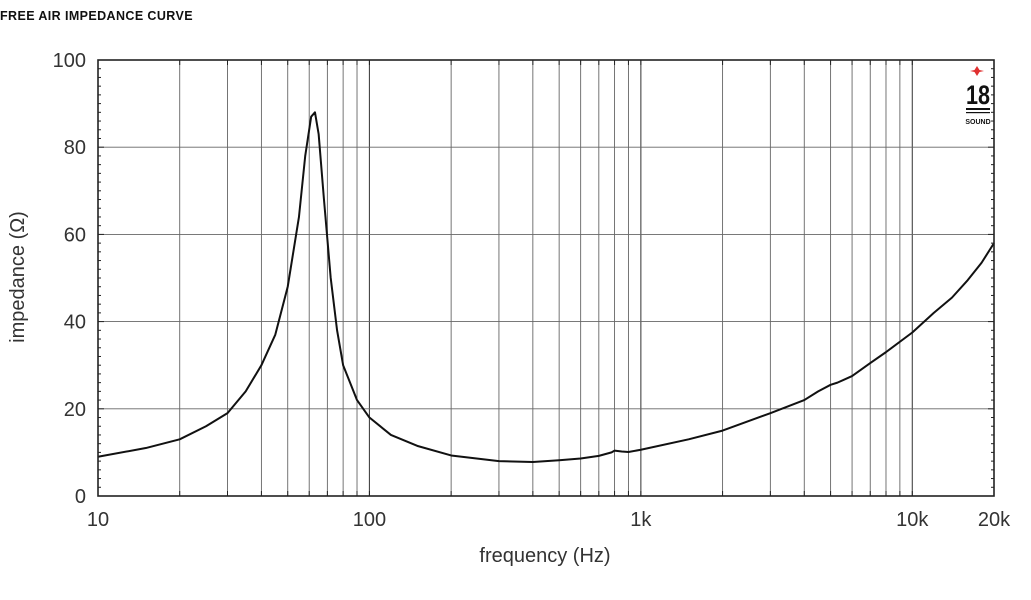 This screenshot has height=600, width=1031. Describe the element at coordinates (18, 277) in the screenshot. I see `y-axis-label: impedance (Ω)` at that location.